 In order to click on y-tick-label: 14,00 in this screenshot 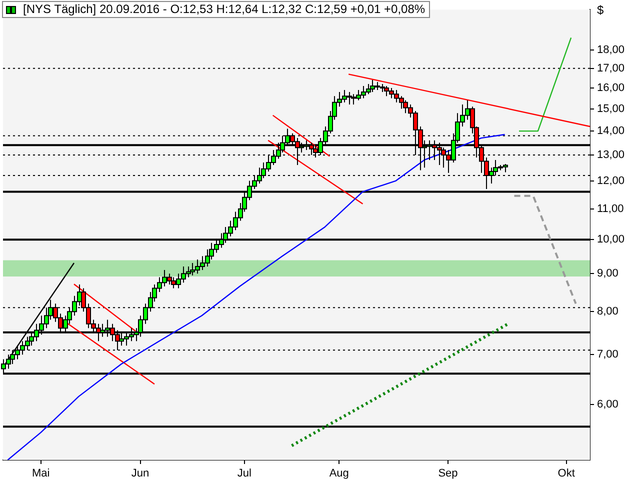, I will do `click(611, 131)`.